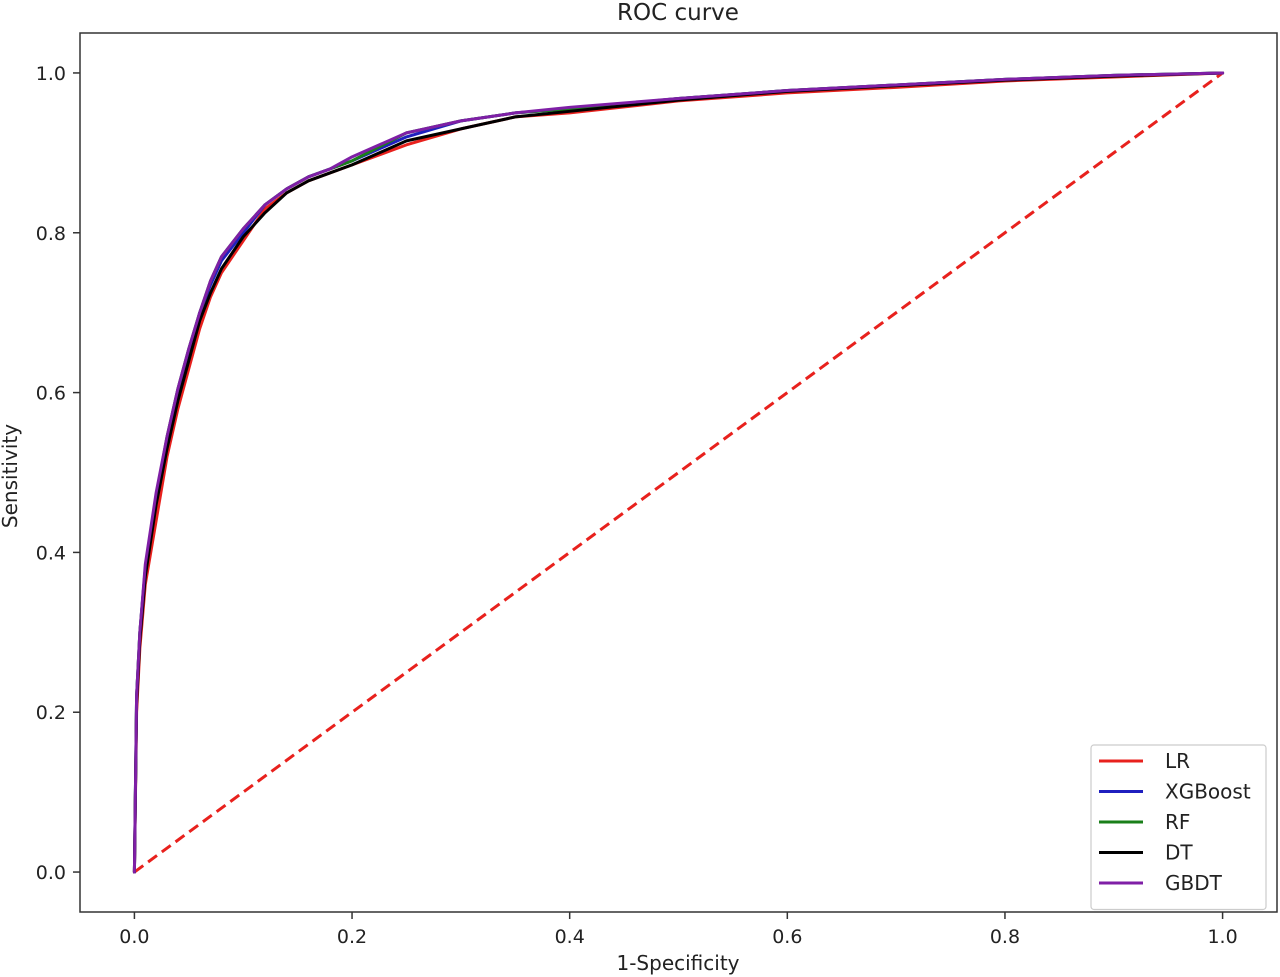 The width and height of the screenshot is (1280, 977). Describe the element at coordinates (1208, 792) in the screenshot. I see `legend-label-xgboost: XGBoost` at that location.